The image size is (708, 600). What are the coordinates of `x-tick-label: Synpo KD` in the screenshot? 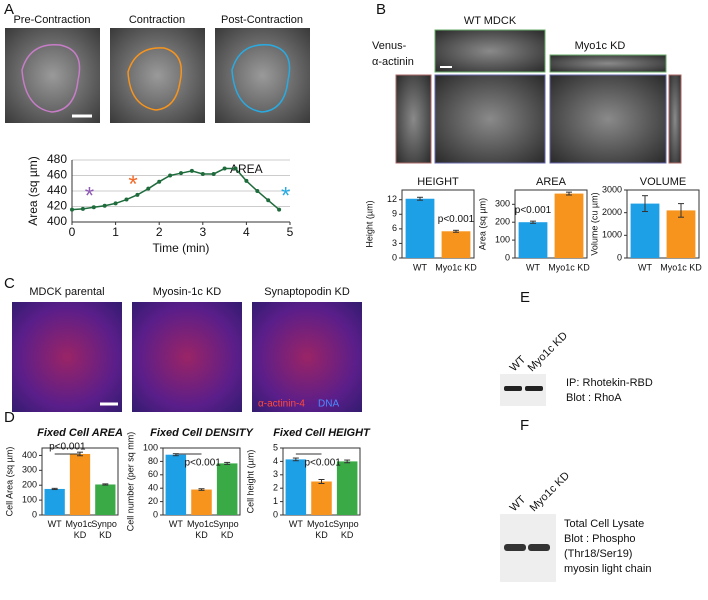 It's located at (227, 529).